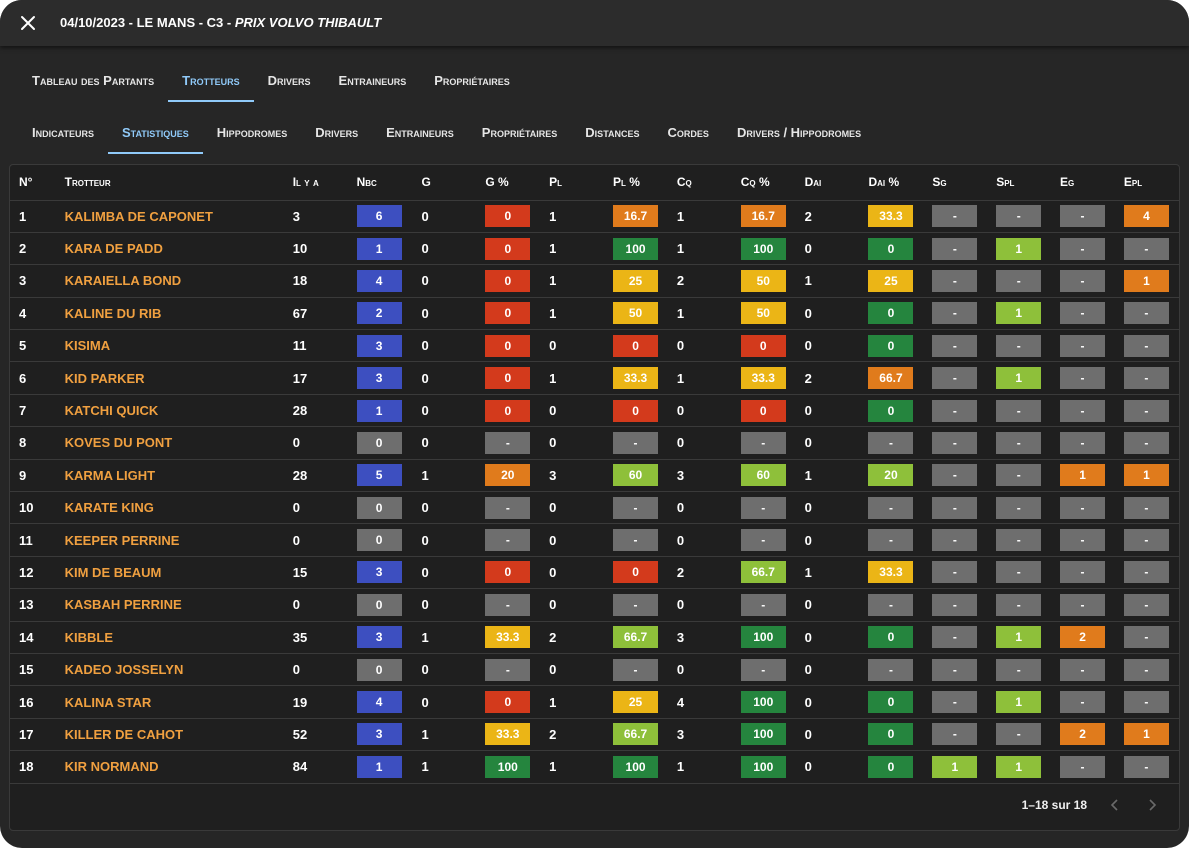 Image resolution: width=1189 pixels, height=848 pixels. I want to click on horse-name-link: KADEO JOSSELYN, so click(169, 670).